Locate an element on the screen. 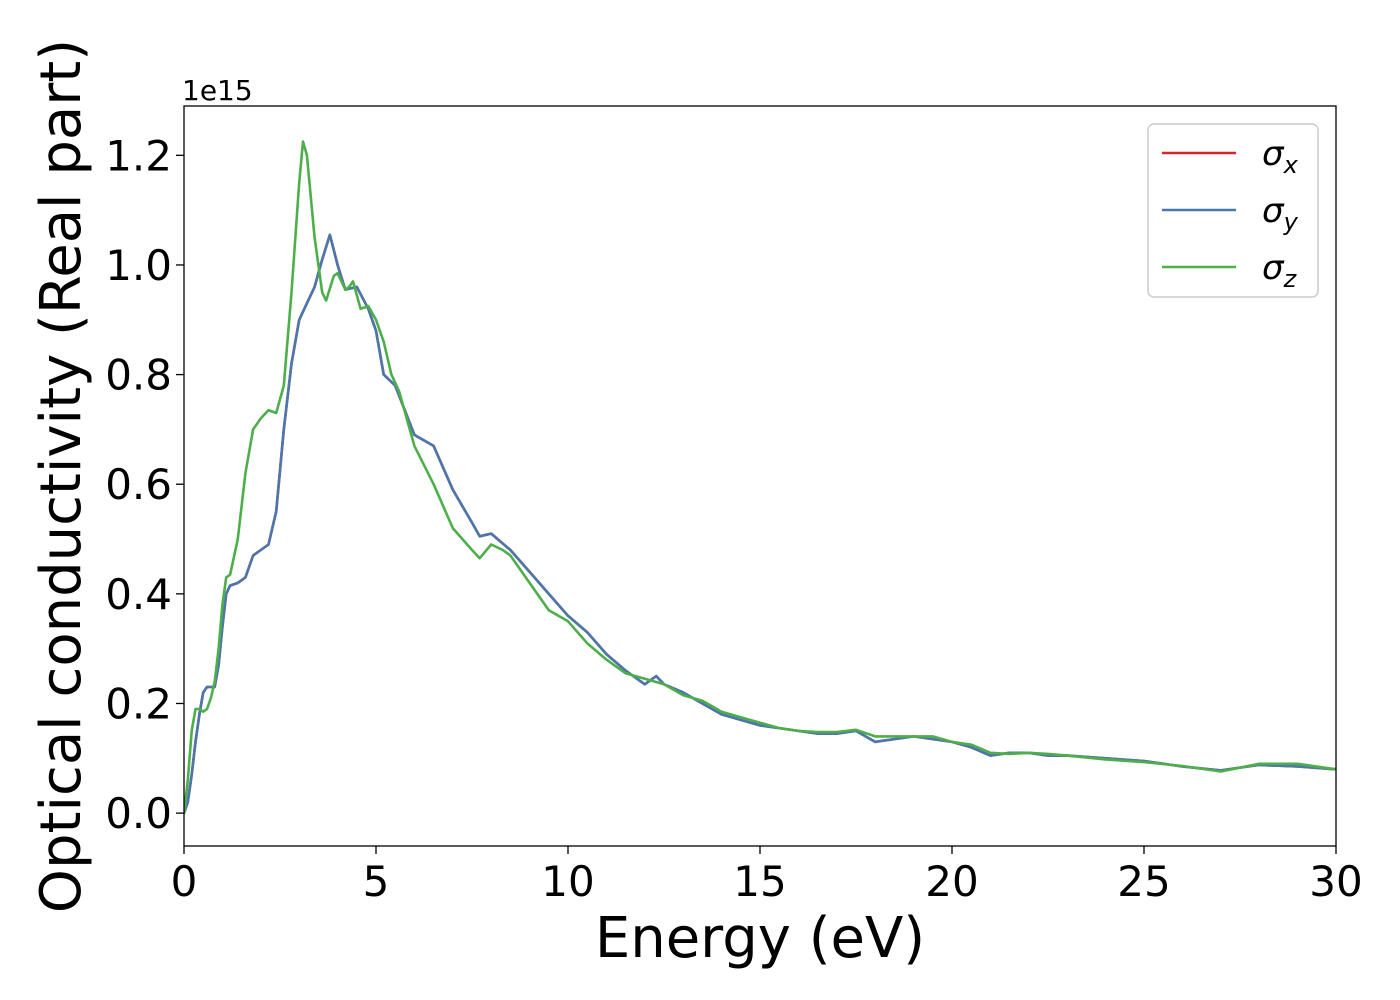  legend-label-sigma-x: σx is located at coordinates (1280, 156).